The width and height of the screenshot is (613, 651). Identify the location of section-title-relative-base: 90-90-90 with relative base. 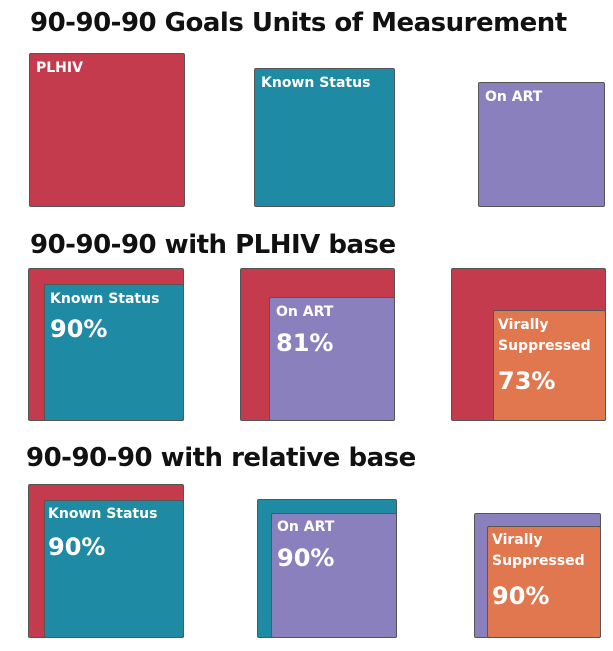
(221, 458).